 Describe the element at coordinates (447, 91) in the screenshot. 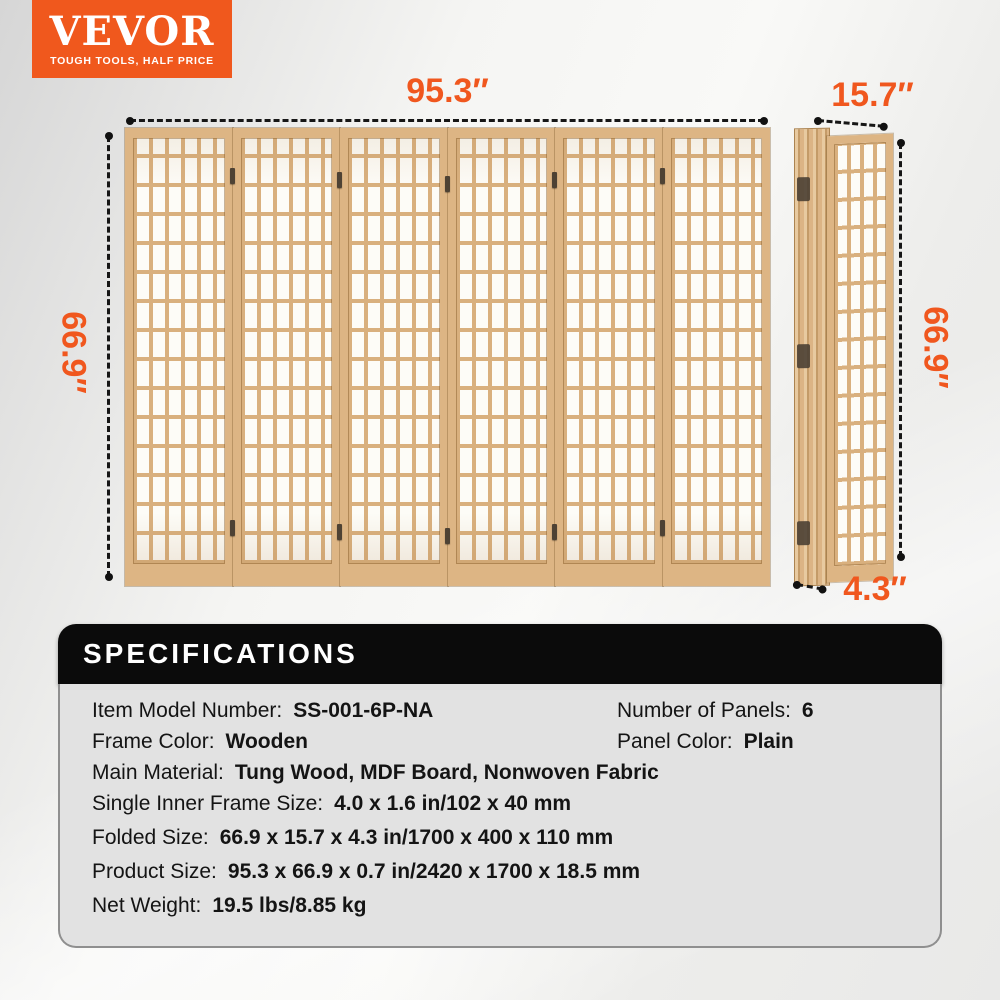

I see `front-width-label: 95.3″` at that location.